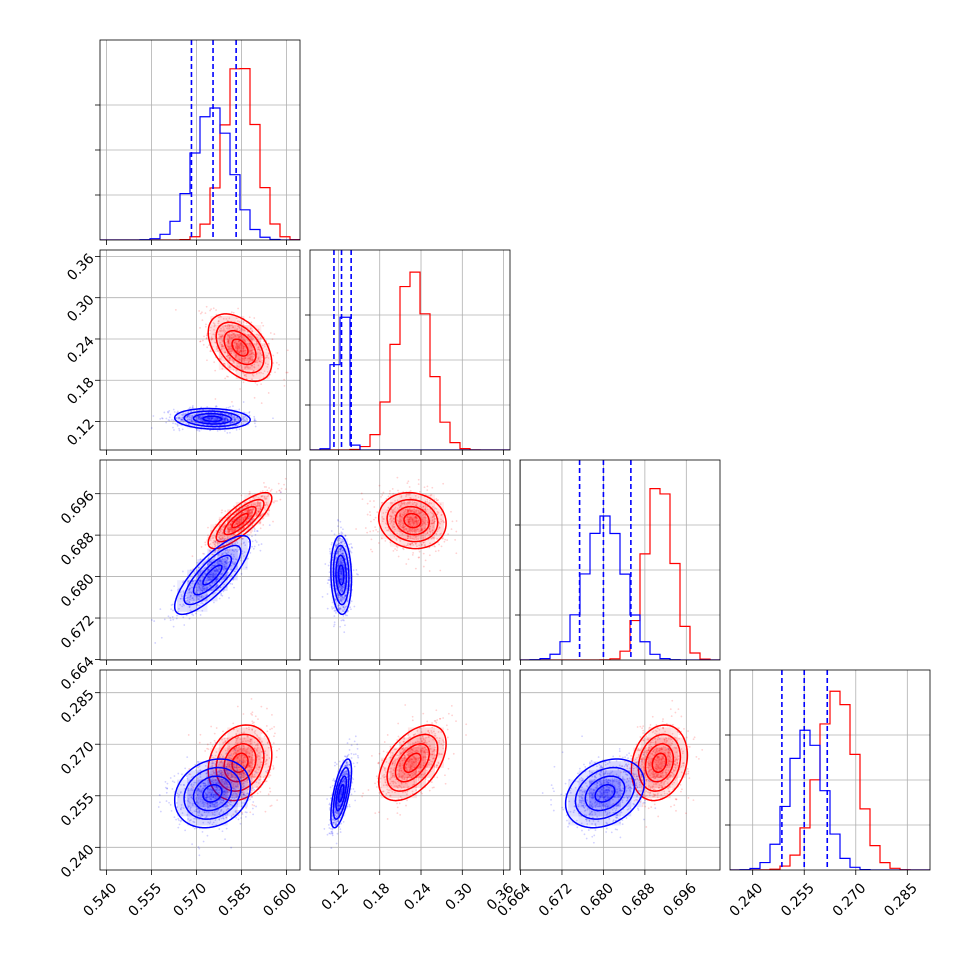 Image resolution: width=970 pixels, height=970 pixels. I want to click on y-tick-label: 0.36, so click(80, 267).